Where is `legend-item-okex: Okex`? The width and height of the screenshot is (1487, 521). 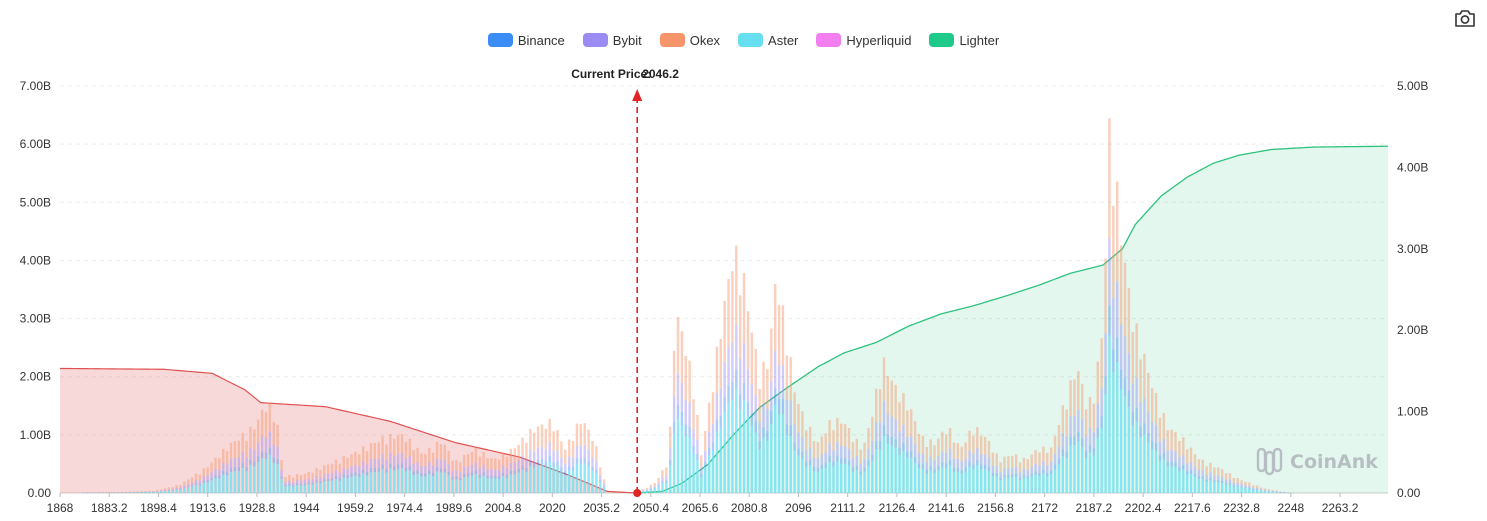
legend-item-okex: Okex is located at coordinates (689, 40).